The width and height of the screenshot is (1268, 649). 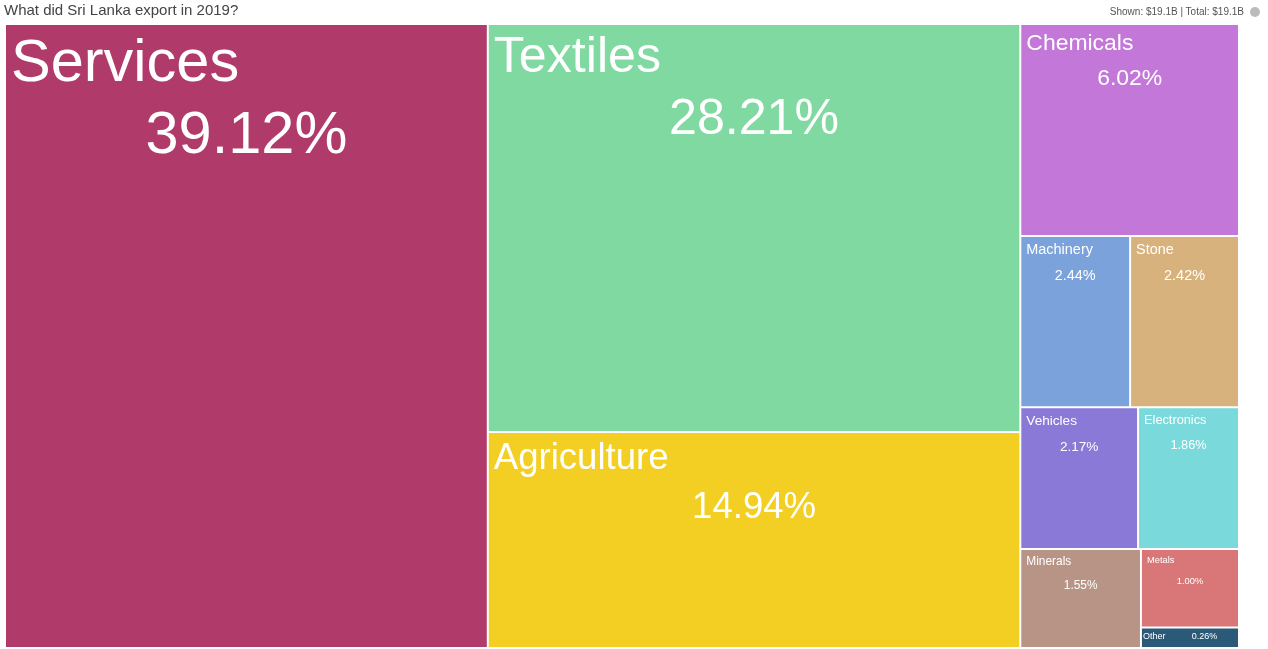 I want to click on data-label: 2.44%, so click(x=1075, y=274).